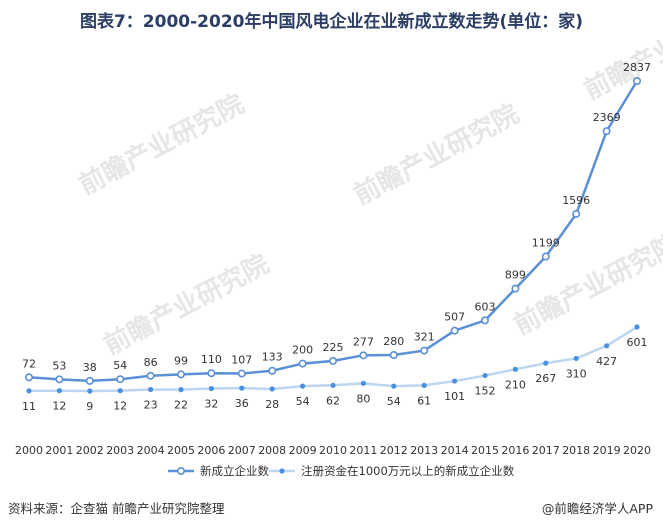  I want to click on data-label: 28, so click(272, 404).